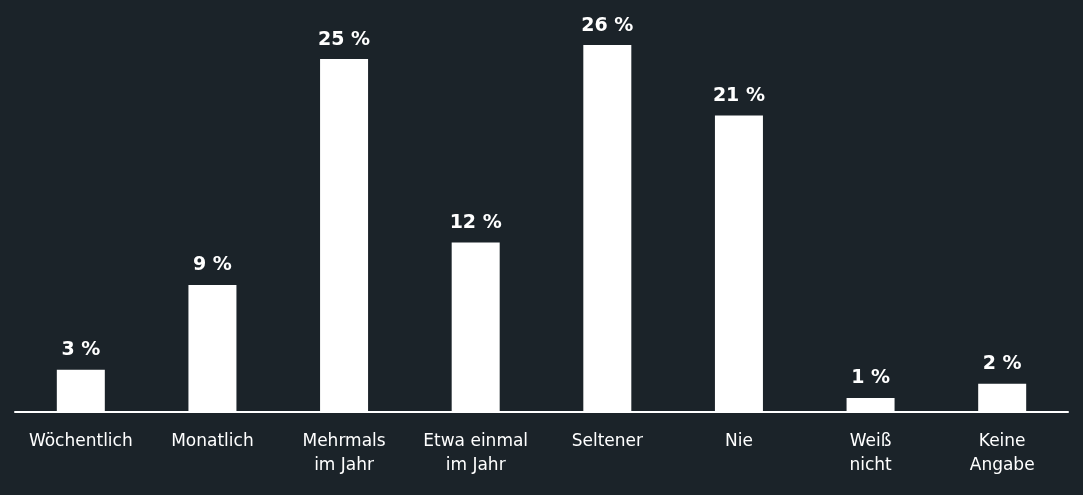 This screenshot has width=1083, height=495. Describe the element at coordinates (81, 348) in the screenshot. I see `data-label: 3 %` at that location.